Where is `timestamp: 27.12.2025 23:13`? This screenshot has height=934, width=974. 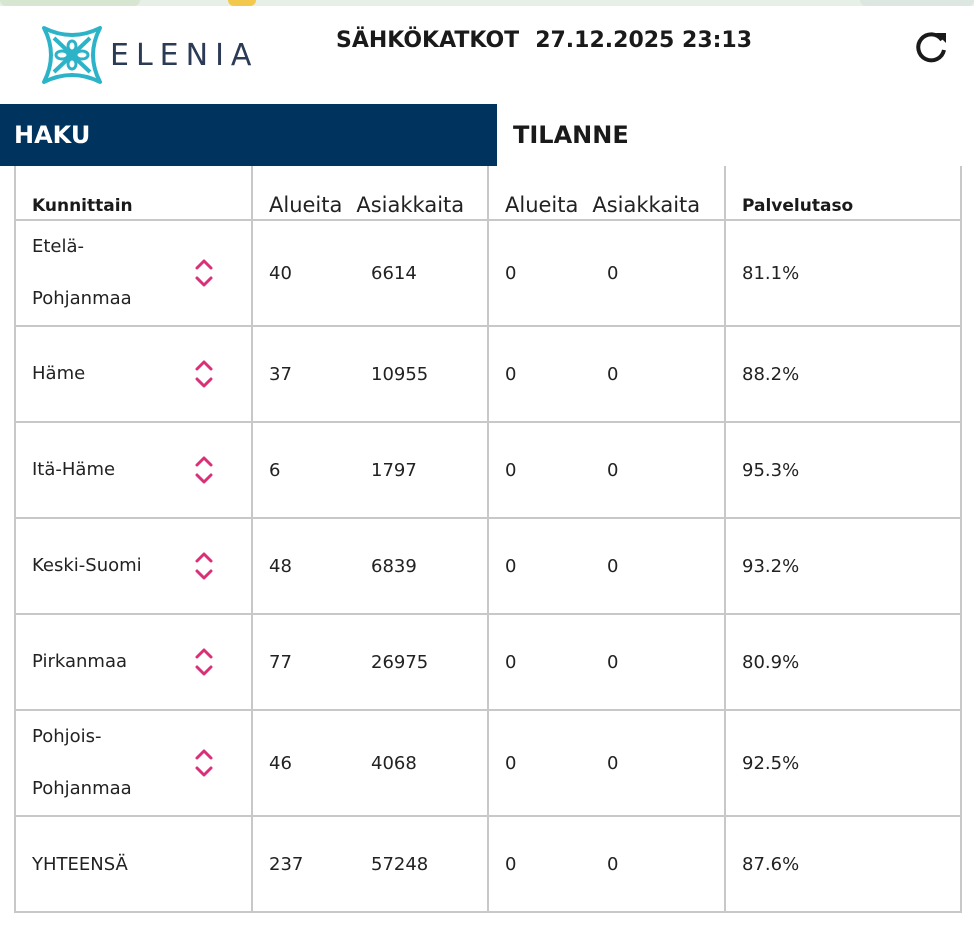
timestamp: 27.12.2025 23:13 is located at coordinates (644, 40).